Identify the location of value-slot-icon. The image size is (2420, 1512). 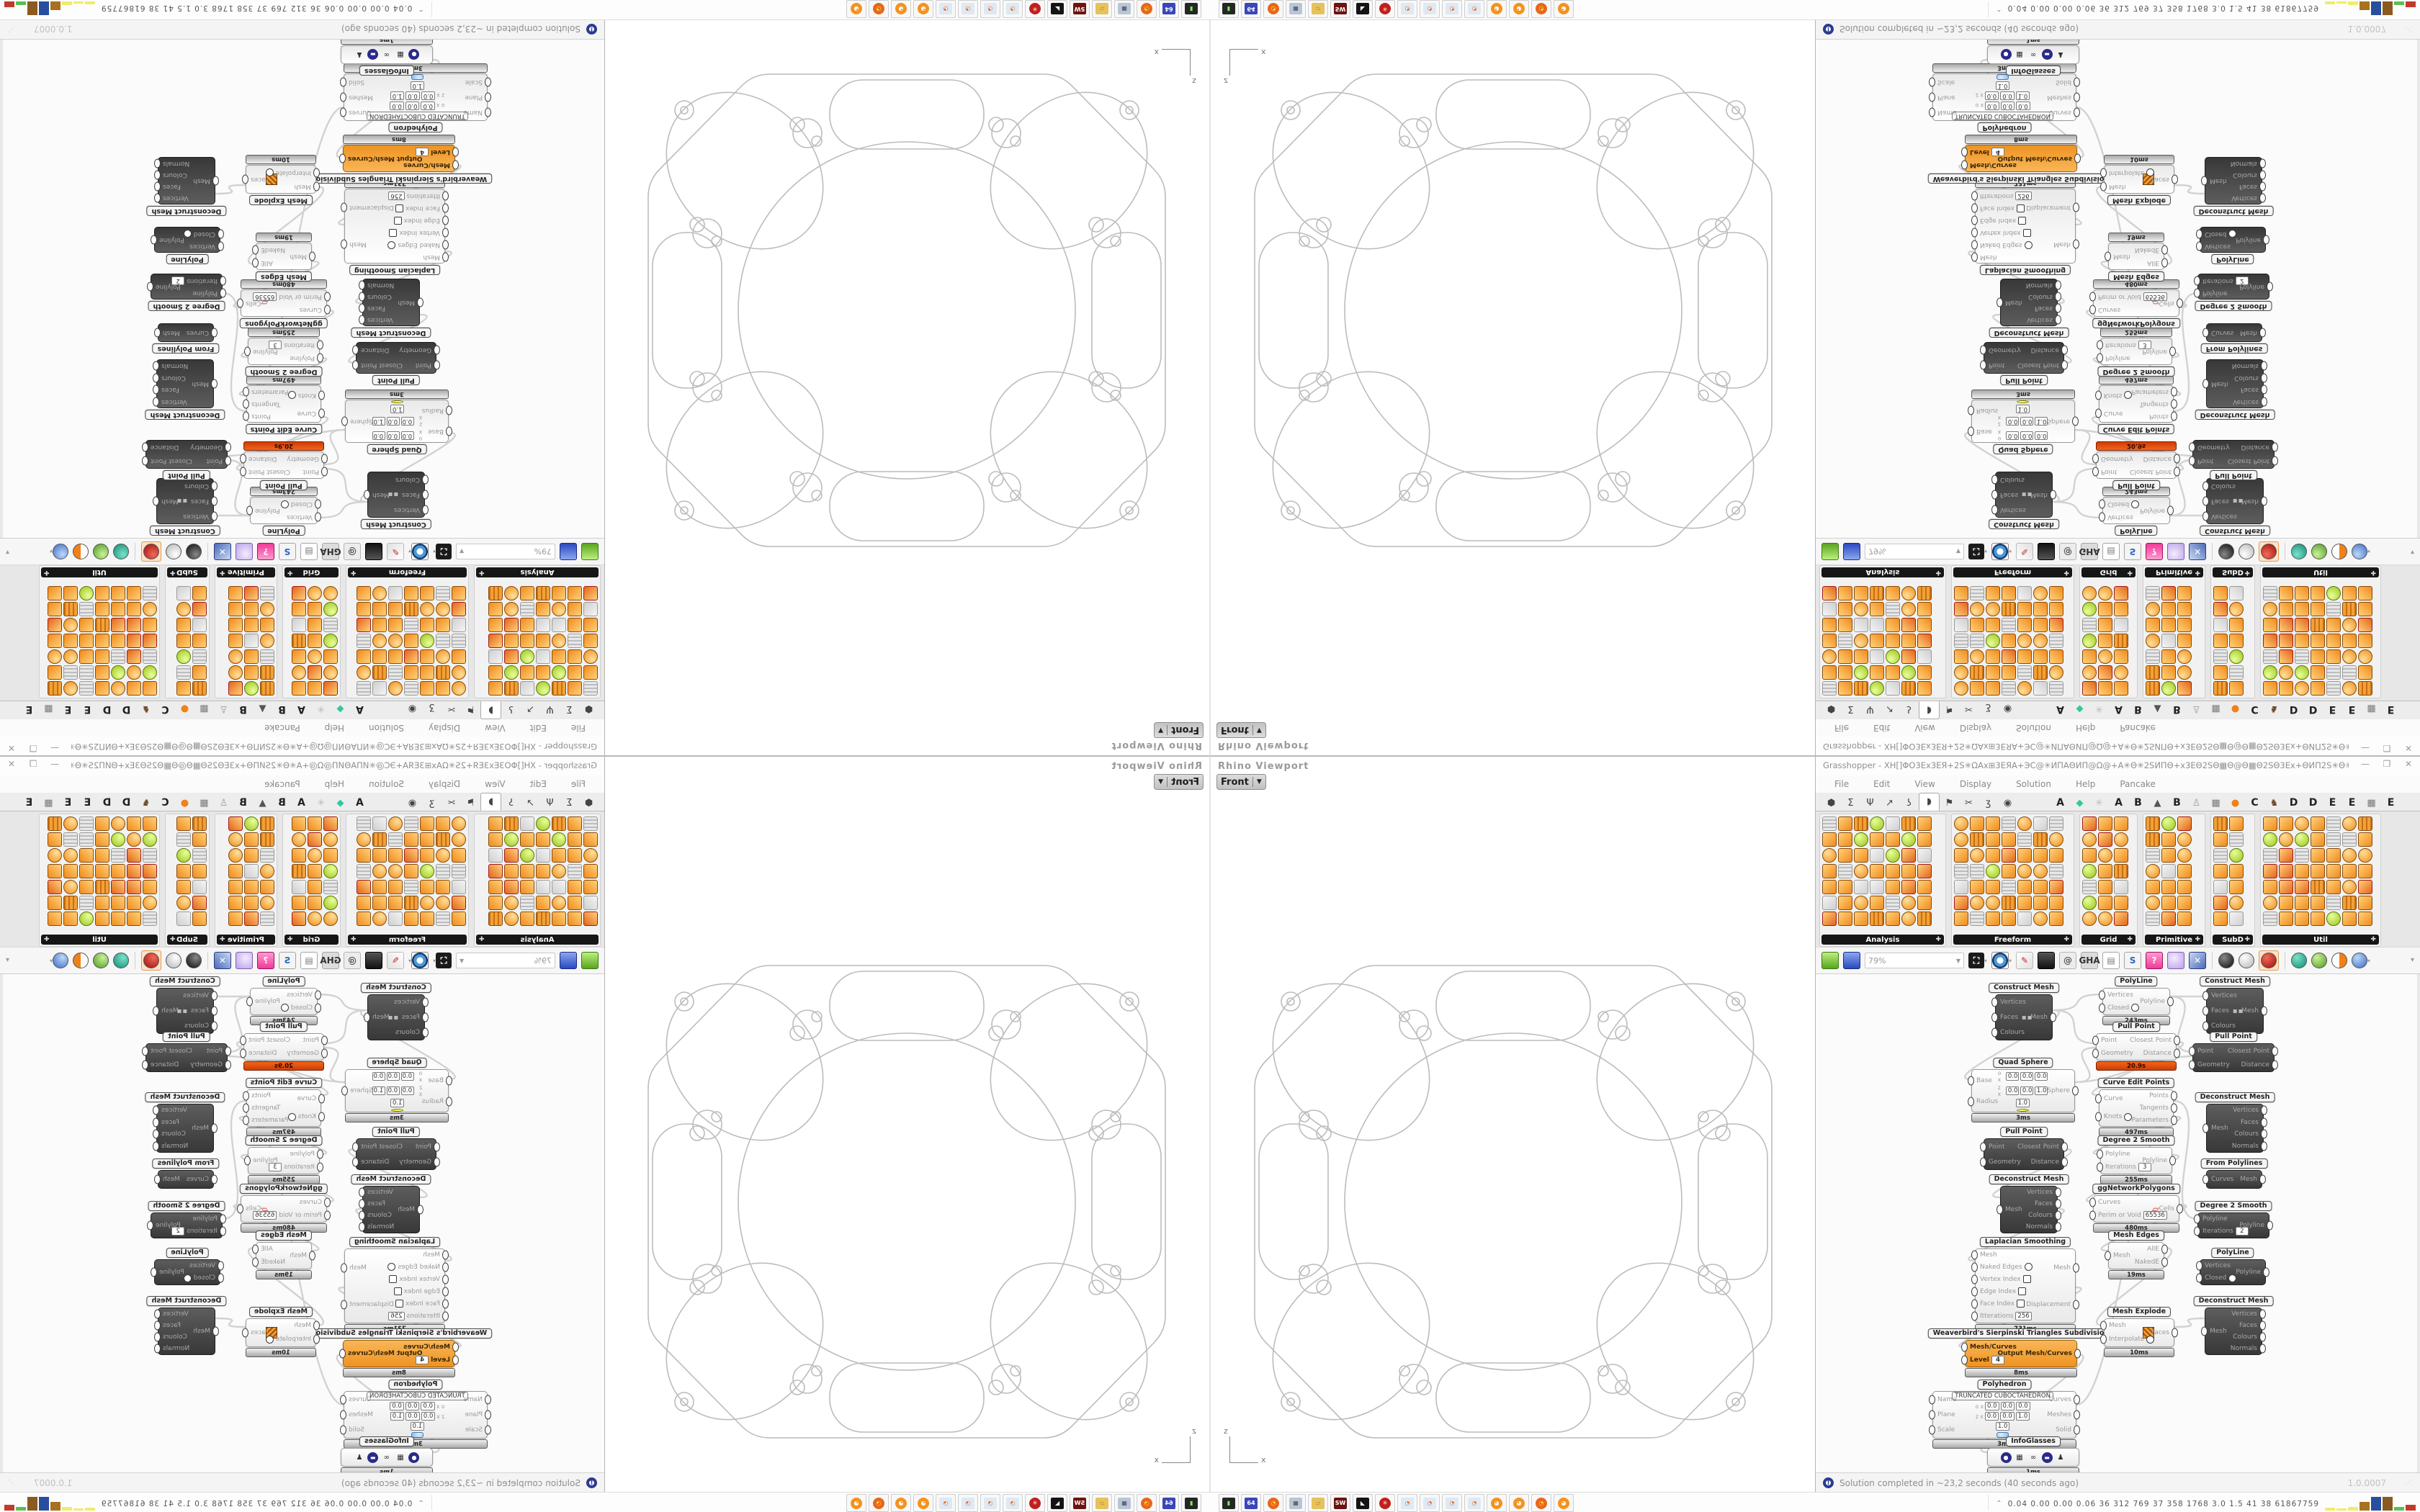
(397, 1291).